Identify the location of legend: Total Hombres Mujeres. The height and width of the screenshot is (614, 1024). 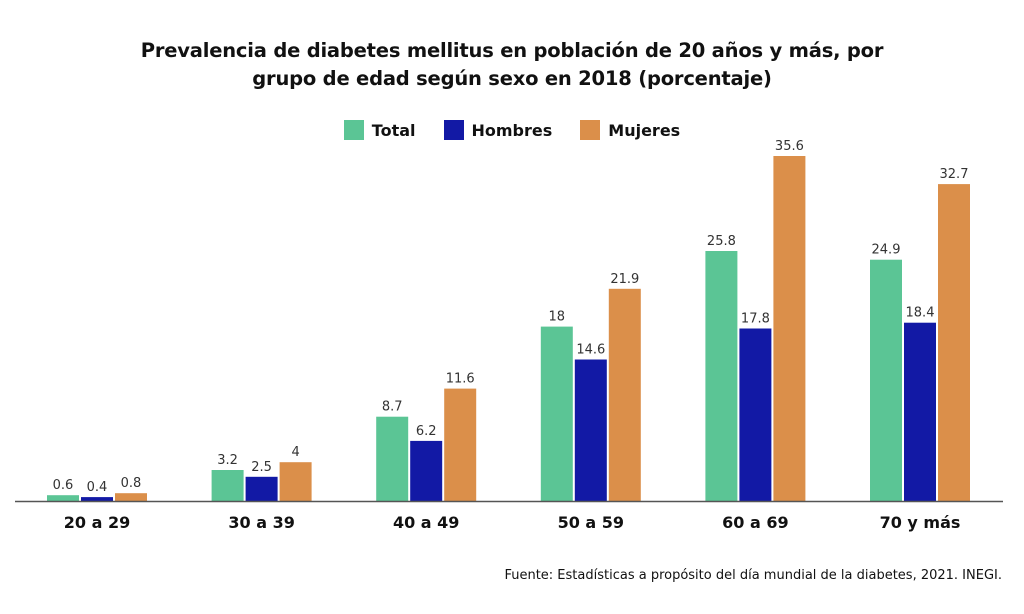
(512, 130).